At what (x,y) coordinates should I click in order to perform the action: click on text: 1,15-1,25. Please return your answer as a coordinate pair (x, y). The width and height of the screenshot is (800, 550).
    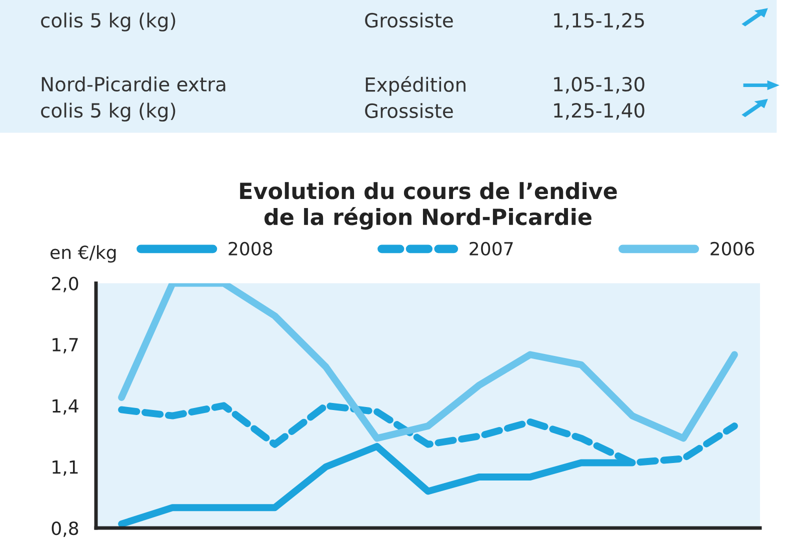
    Looking at the image, I should click on (599, 21).